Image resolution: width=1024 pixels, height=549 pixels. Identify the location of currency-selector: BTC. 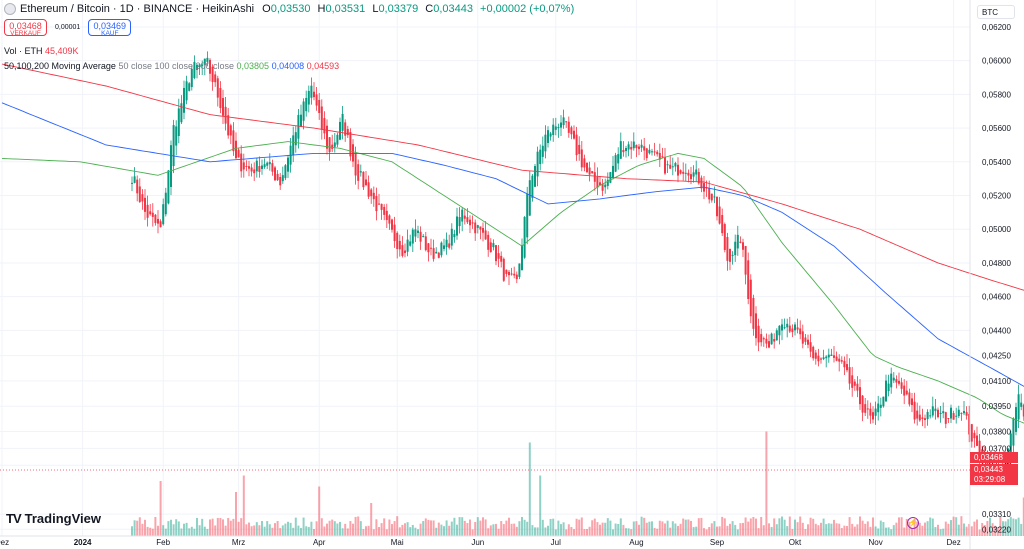
(996, 12).